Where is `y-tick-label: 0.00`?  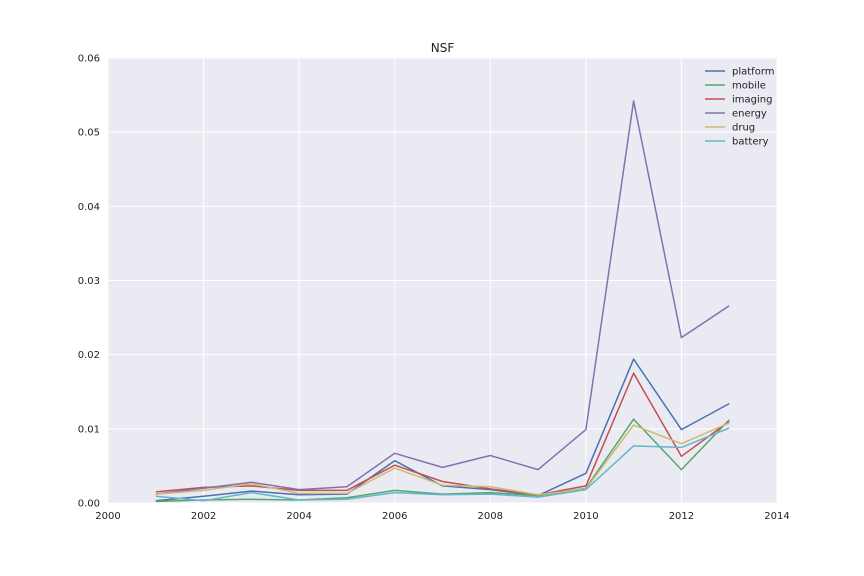 y-tick-label: 0.00 is located at coordinates (89, 504).